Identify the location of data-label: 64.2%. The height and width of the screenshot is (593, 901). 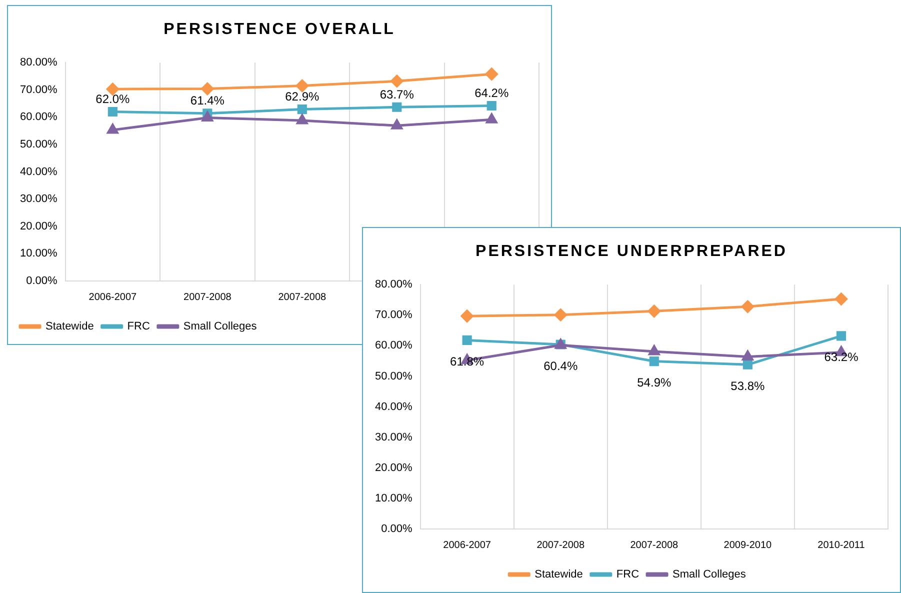
(491, 93).